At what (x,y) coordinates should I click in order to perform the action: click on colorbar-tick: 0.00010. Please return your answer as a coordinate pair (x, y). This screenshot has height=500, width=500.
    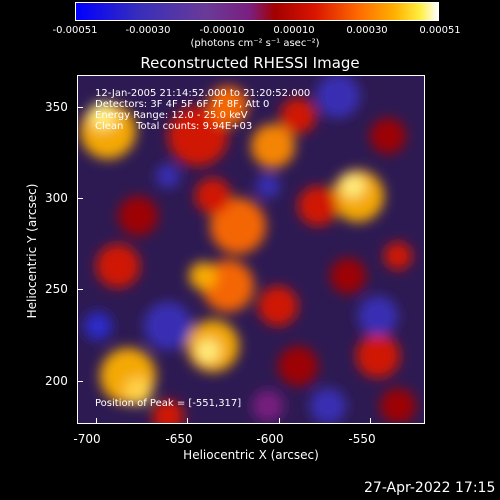
    Looking at the image, I should click on (294, 30).